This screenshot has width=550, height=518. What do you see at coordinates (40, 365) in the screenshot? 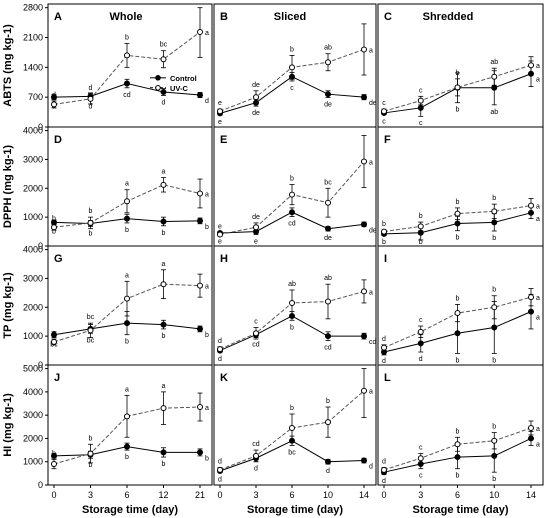
I see `y-tick-label: 0` at bounding box center [40, 365].